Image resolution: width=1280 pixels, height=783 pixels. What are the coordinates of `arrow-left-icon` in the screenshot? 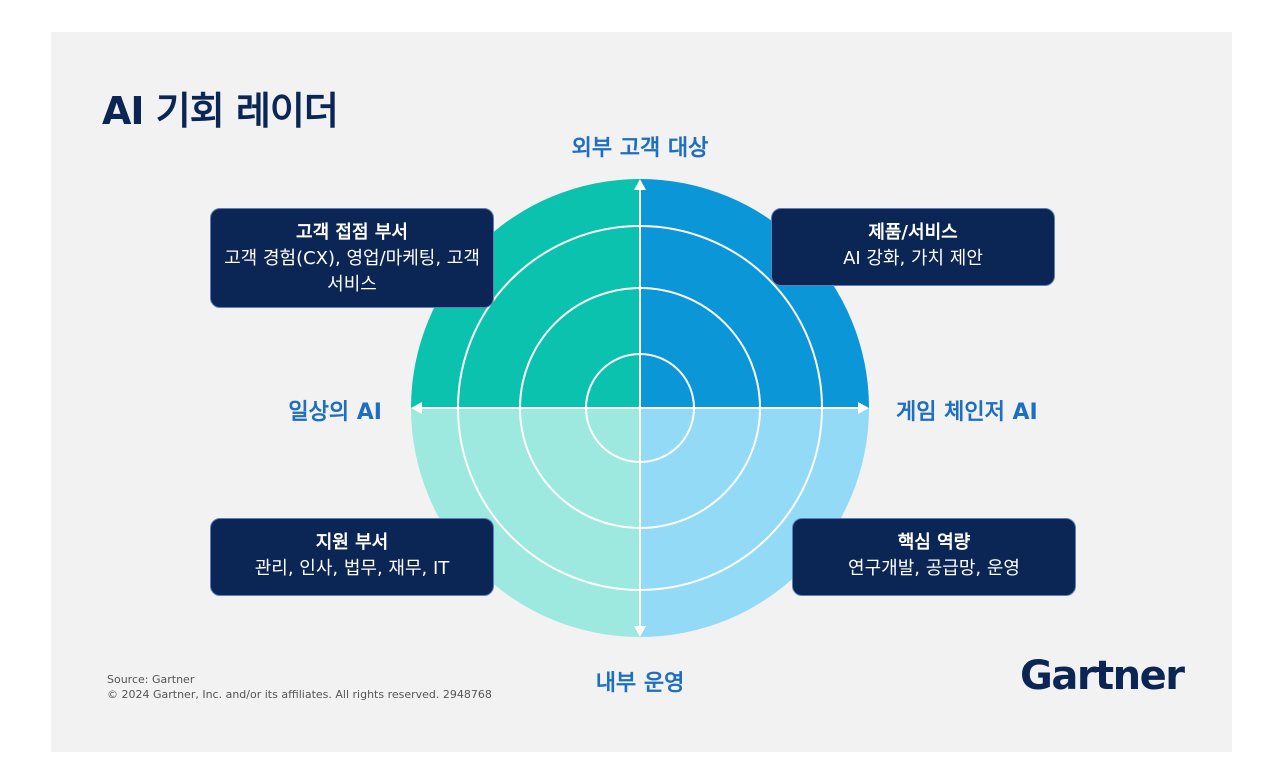 It's located at (416, 408).